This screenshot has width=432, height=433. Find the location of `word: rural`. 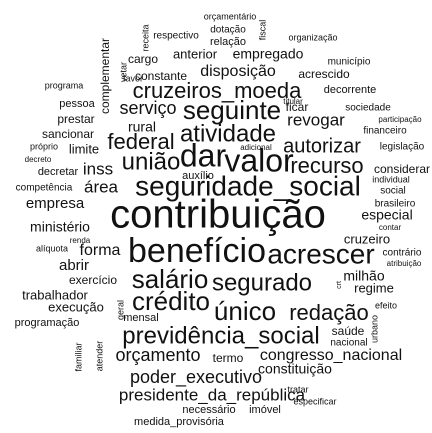

word: rural is located at coordinates (142, 127).